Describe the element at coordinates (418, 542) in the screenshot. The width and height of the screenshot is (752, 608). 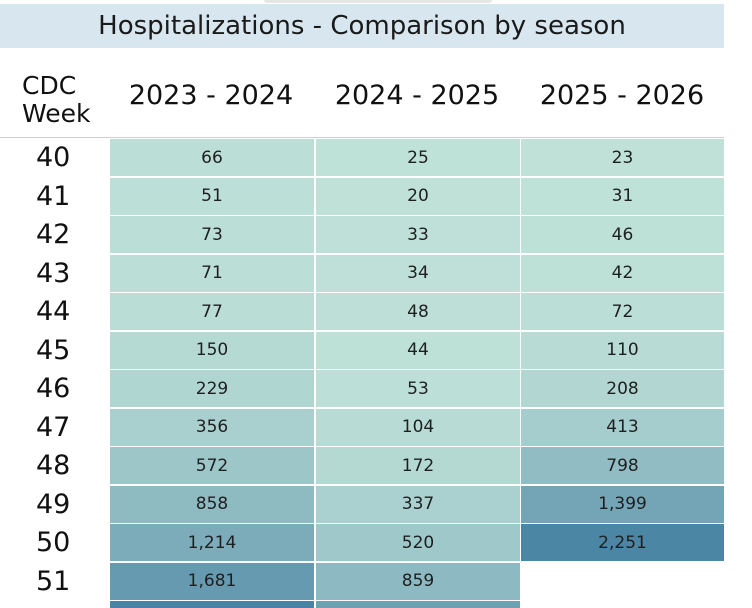
I see `table-cell: 520` at that location.